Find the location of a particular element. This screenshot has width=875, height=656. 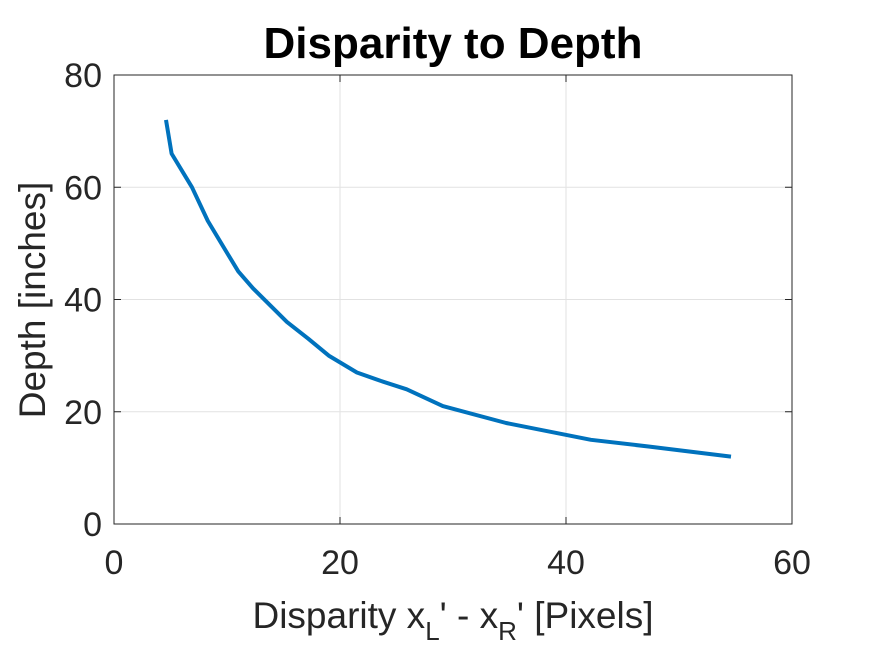

y-axis-label: Depth [inches] is located at coordinates (32, 300).